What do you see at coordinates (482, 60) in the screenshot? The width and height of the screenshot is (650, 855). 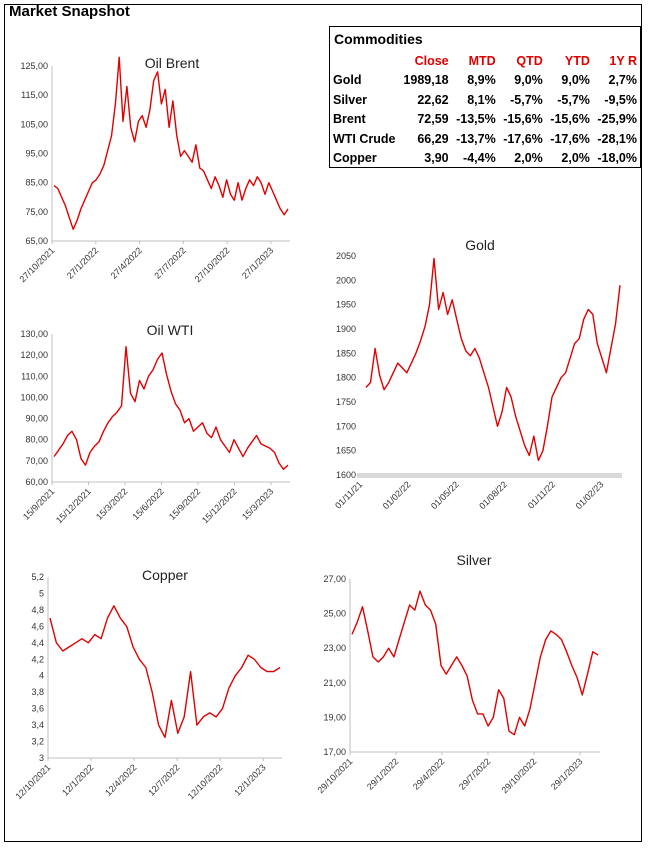 I see `header-cell: MTD` at bounding box center [482, 60].